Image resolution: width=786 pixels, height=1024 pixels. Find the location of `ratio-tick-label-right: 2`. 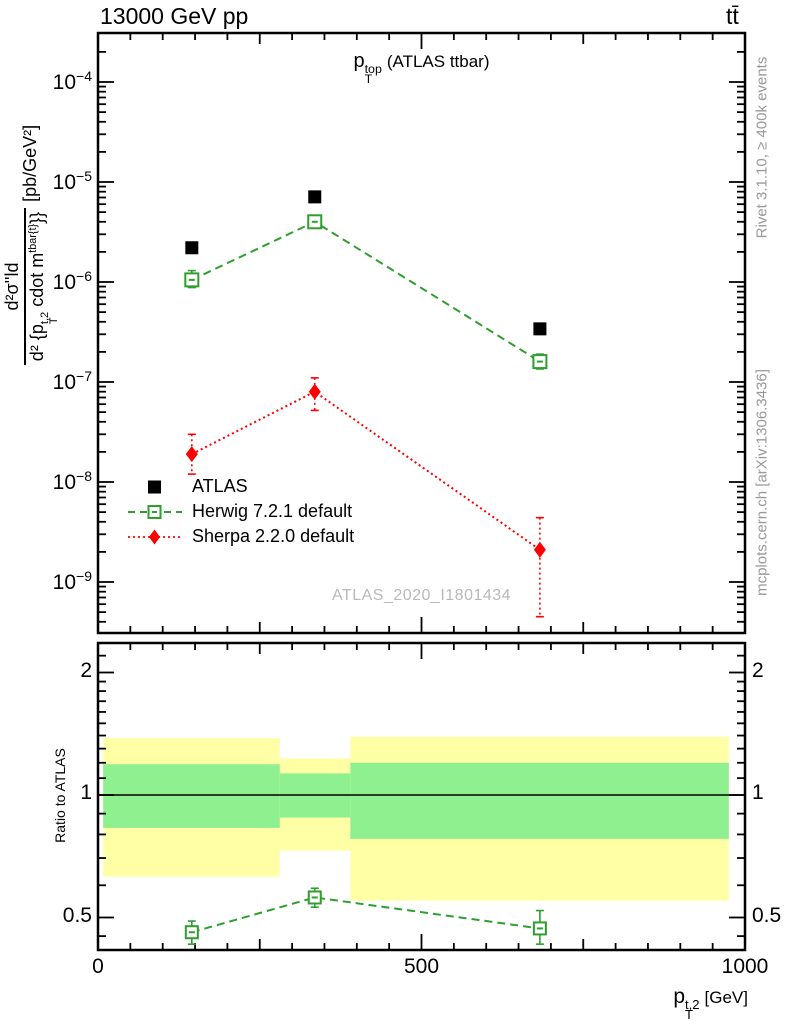

ratio-tick-label-right: 2 is located at coordinates (758, 670).